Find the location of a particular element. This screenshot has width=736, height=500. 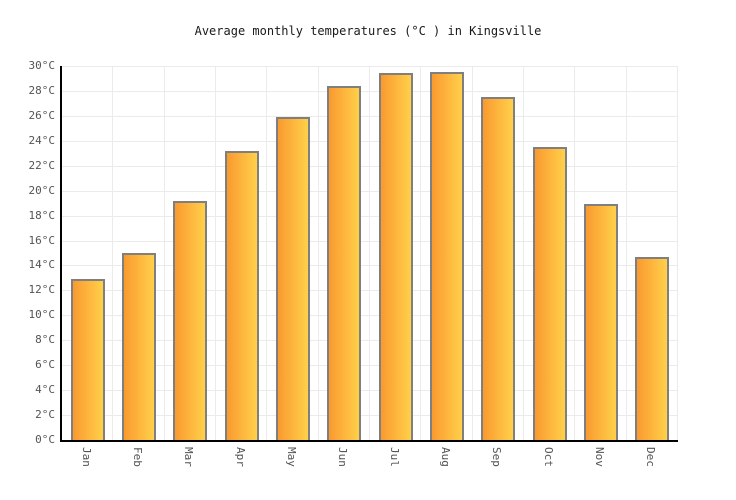

y-tick-label: 16°C is located at coordinates (42, 240).